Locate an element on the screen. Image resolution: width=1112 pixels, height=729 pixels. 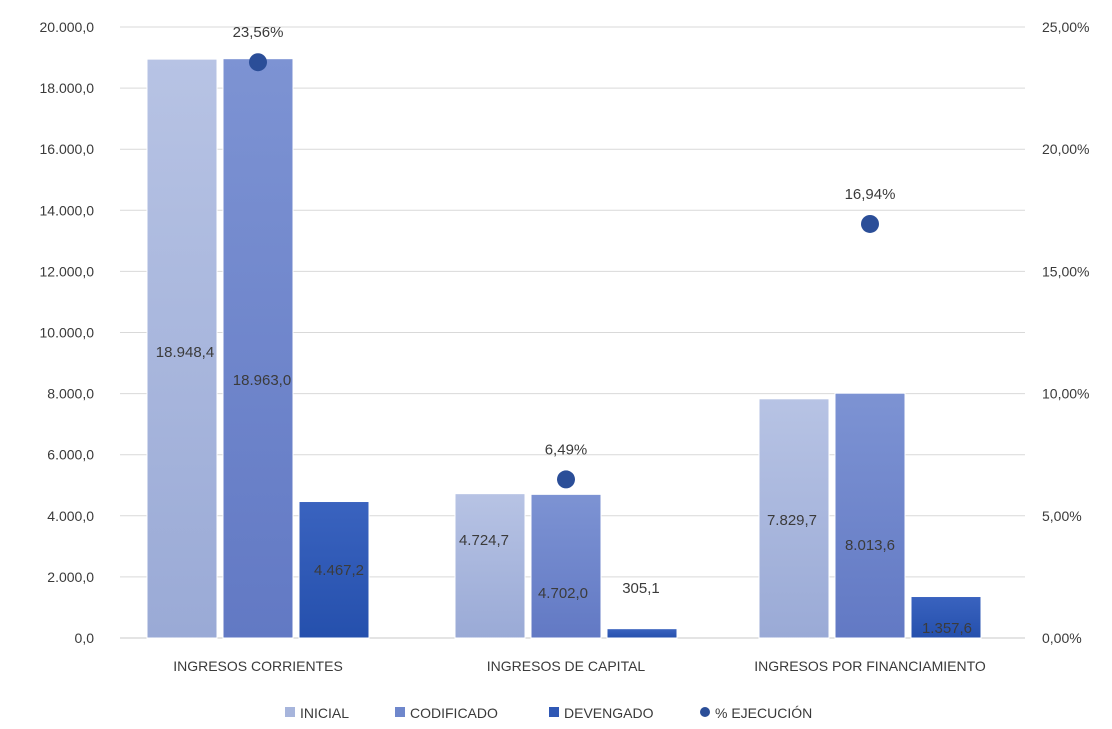
legend-label: DEVENGADO is located at coordinates (609, 713).